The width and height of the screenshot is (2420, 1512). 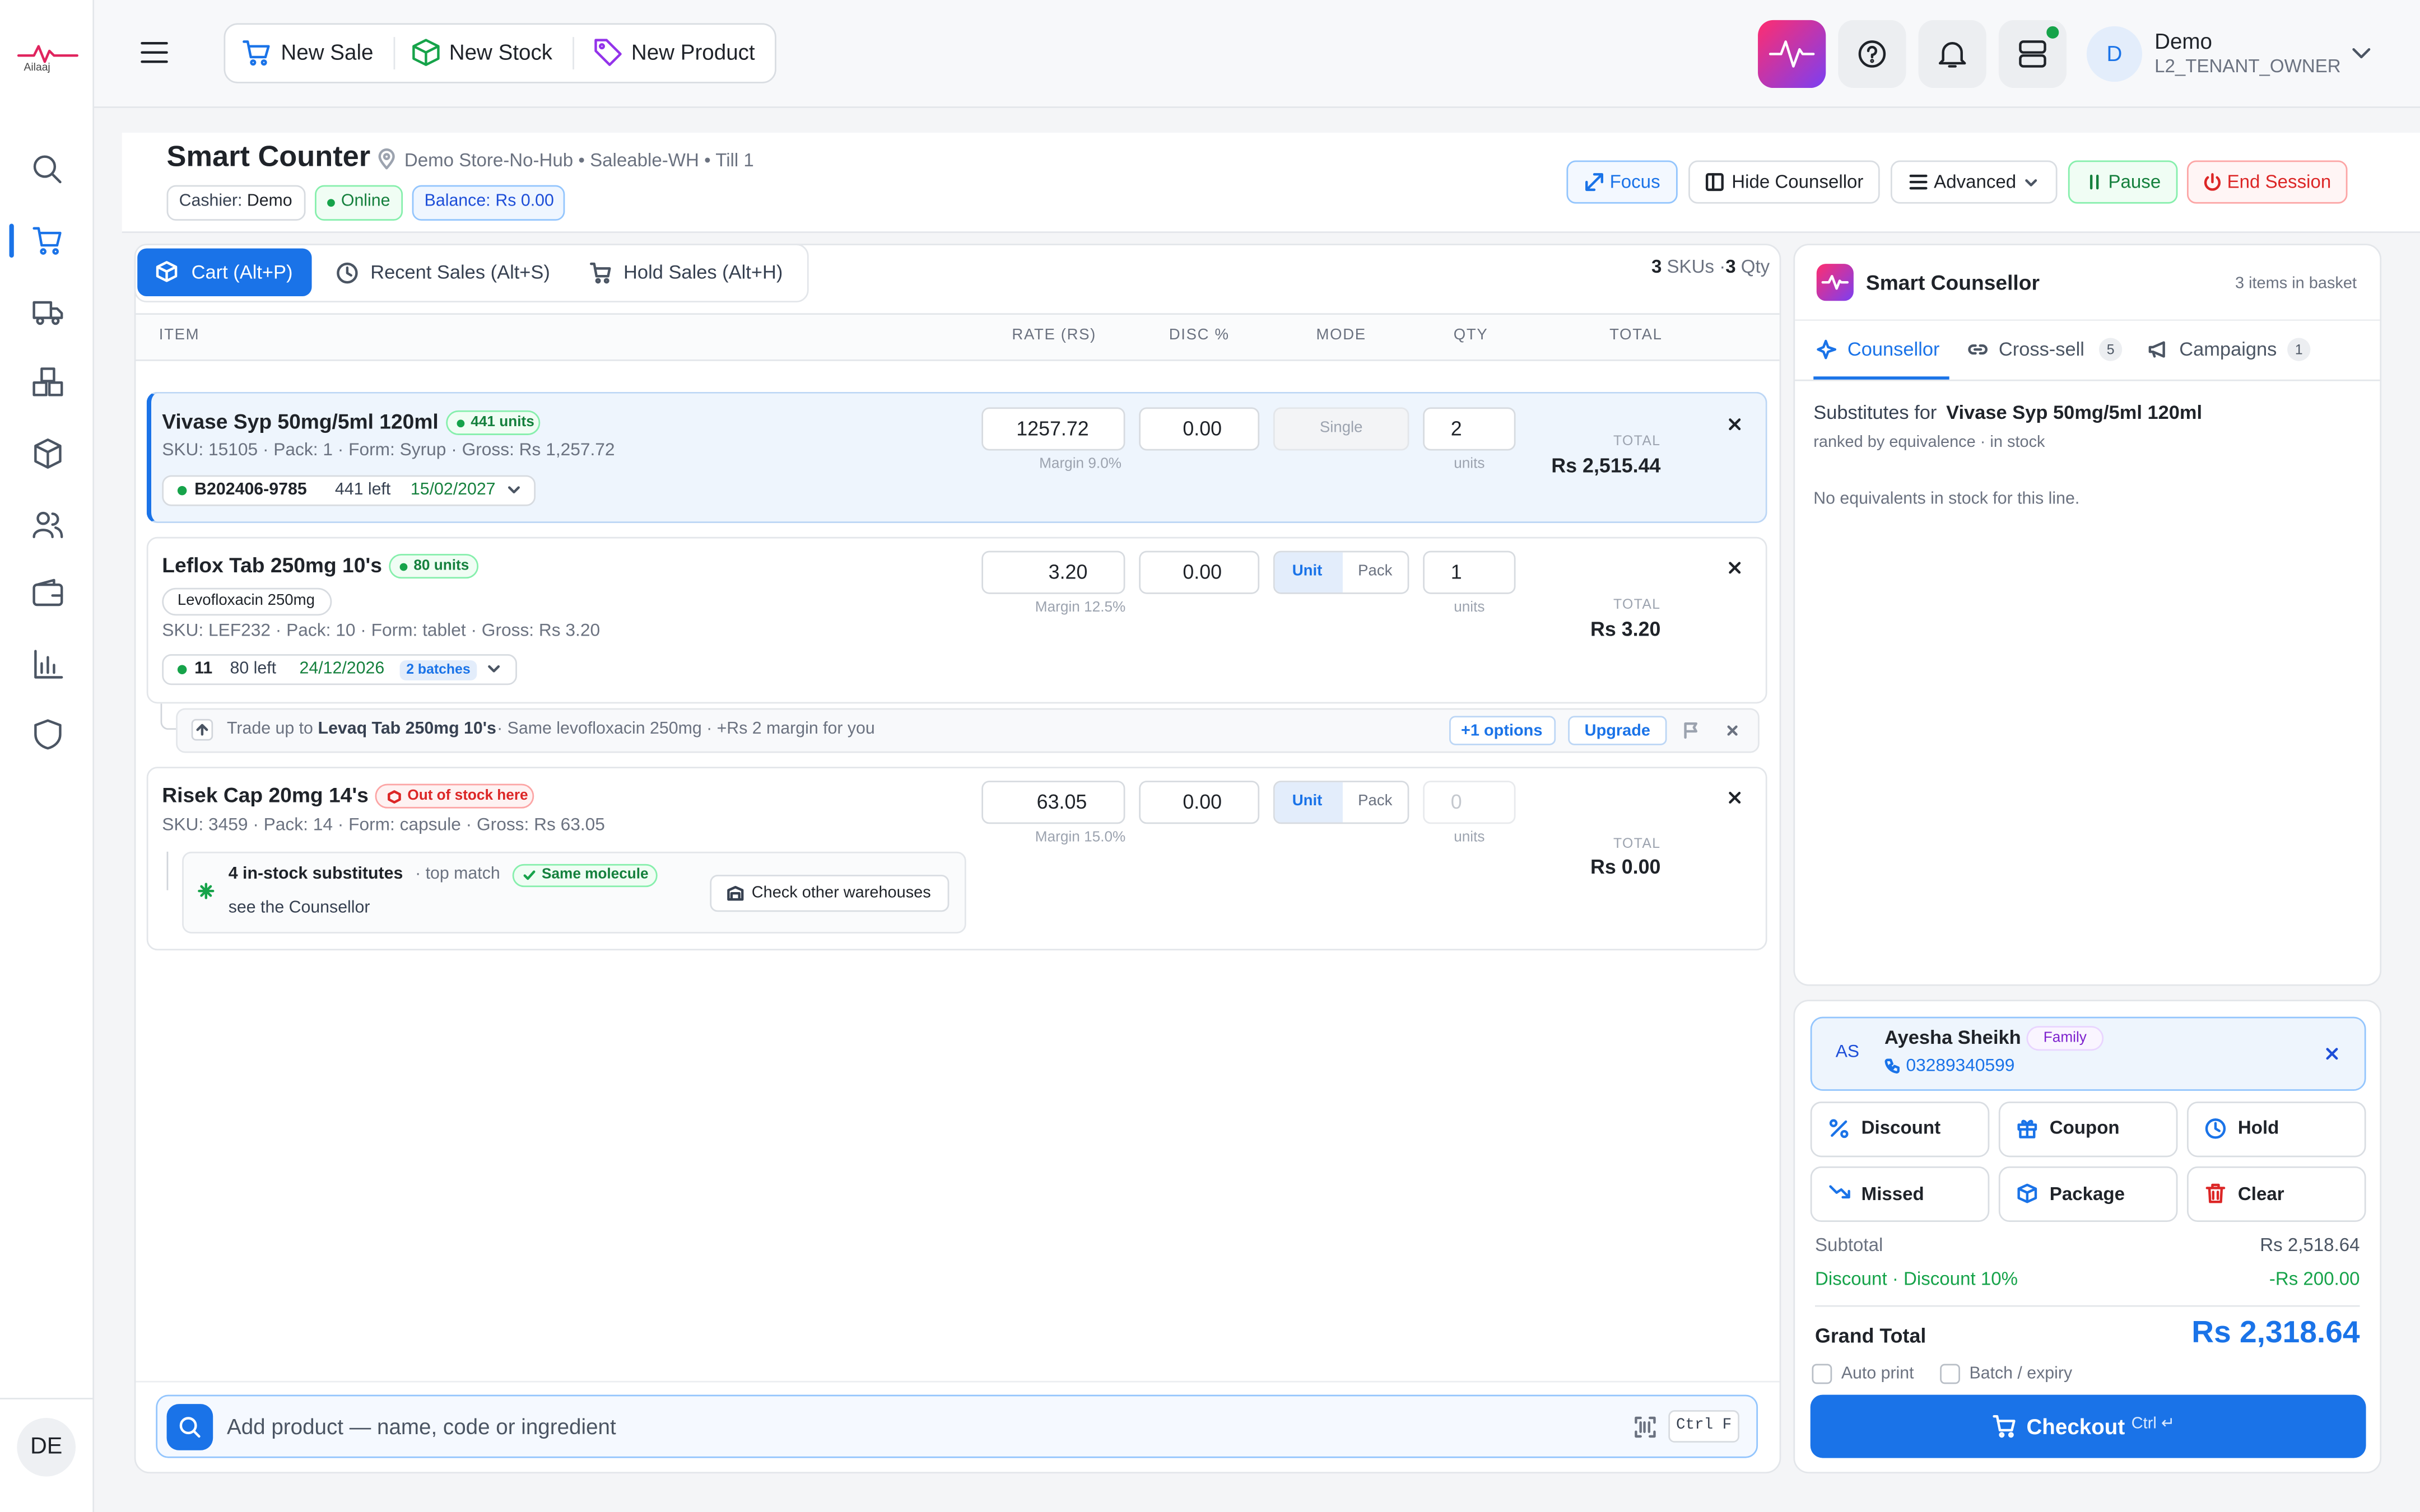 I want to click on app-launcher-icon, so click(x=1792, y=54).